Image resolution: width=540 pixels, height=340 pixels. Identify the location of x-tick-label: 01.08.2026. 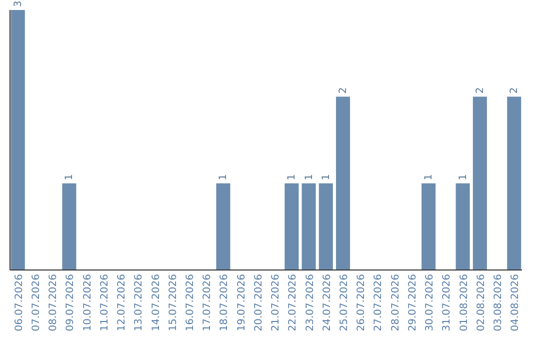
(464, 303).